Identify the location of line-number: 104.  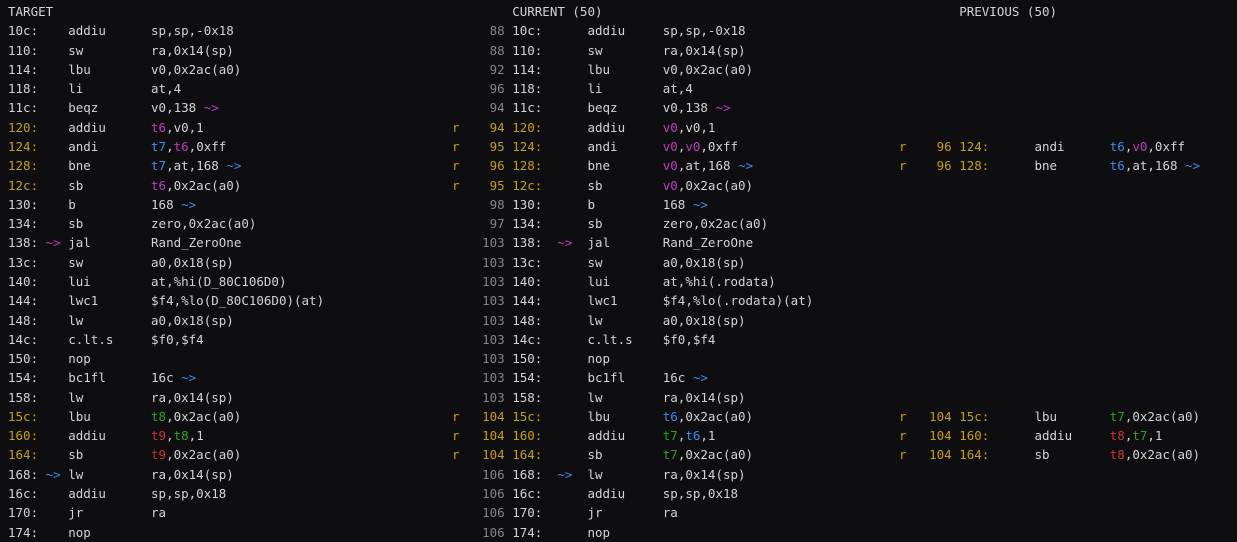
(933, 416).